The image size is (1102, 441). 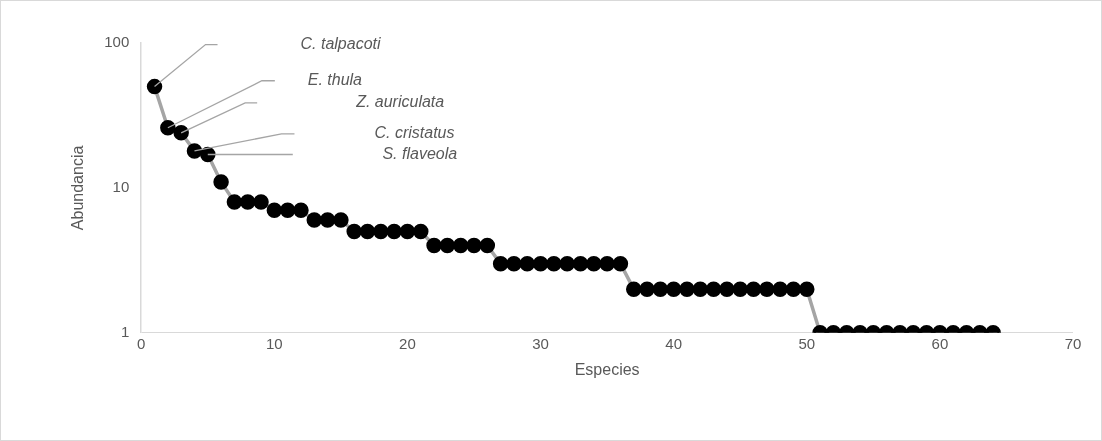 I want to click on annotation: C. talpacoti, so click(x=340, y=44).